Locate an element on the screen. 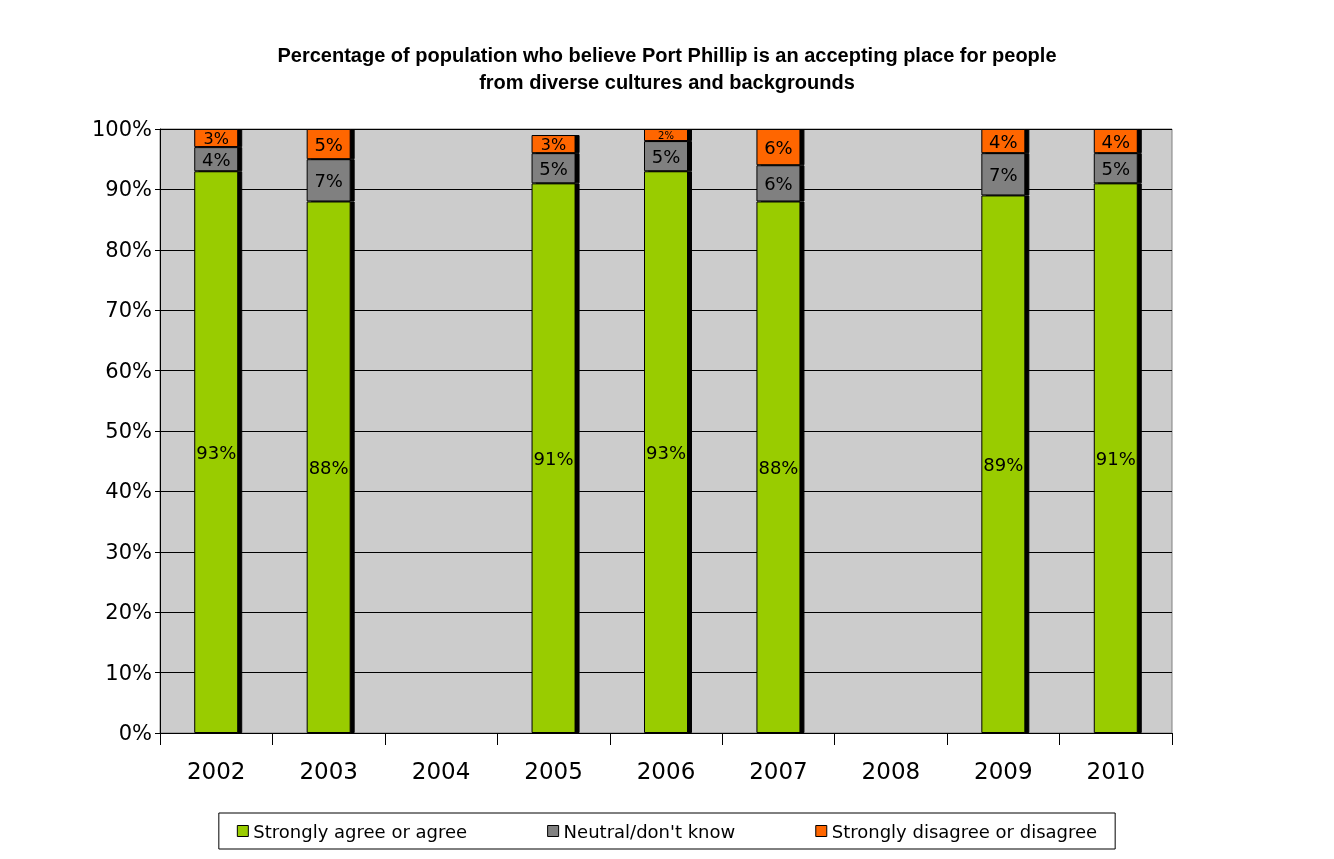 This screenshot has height=859, width=1334. y-tick-label: 60% is located at coordinates (128, 370).